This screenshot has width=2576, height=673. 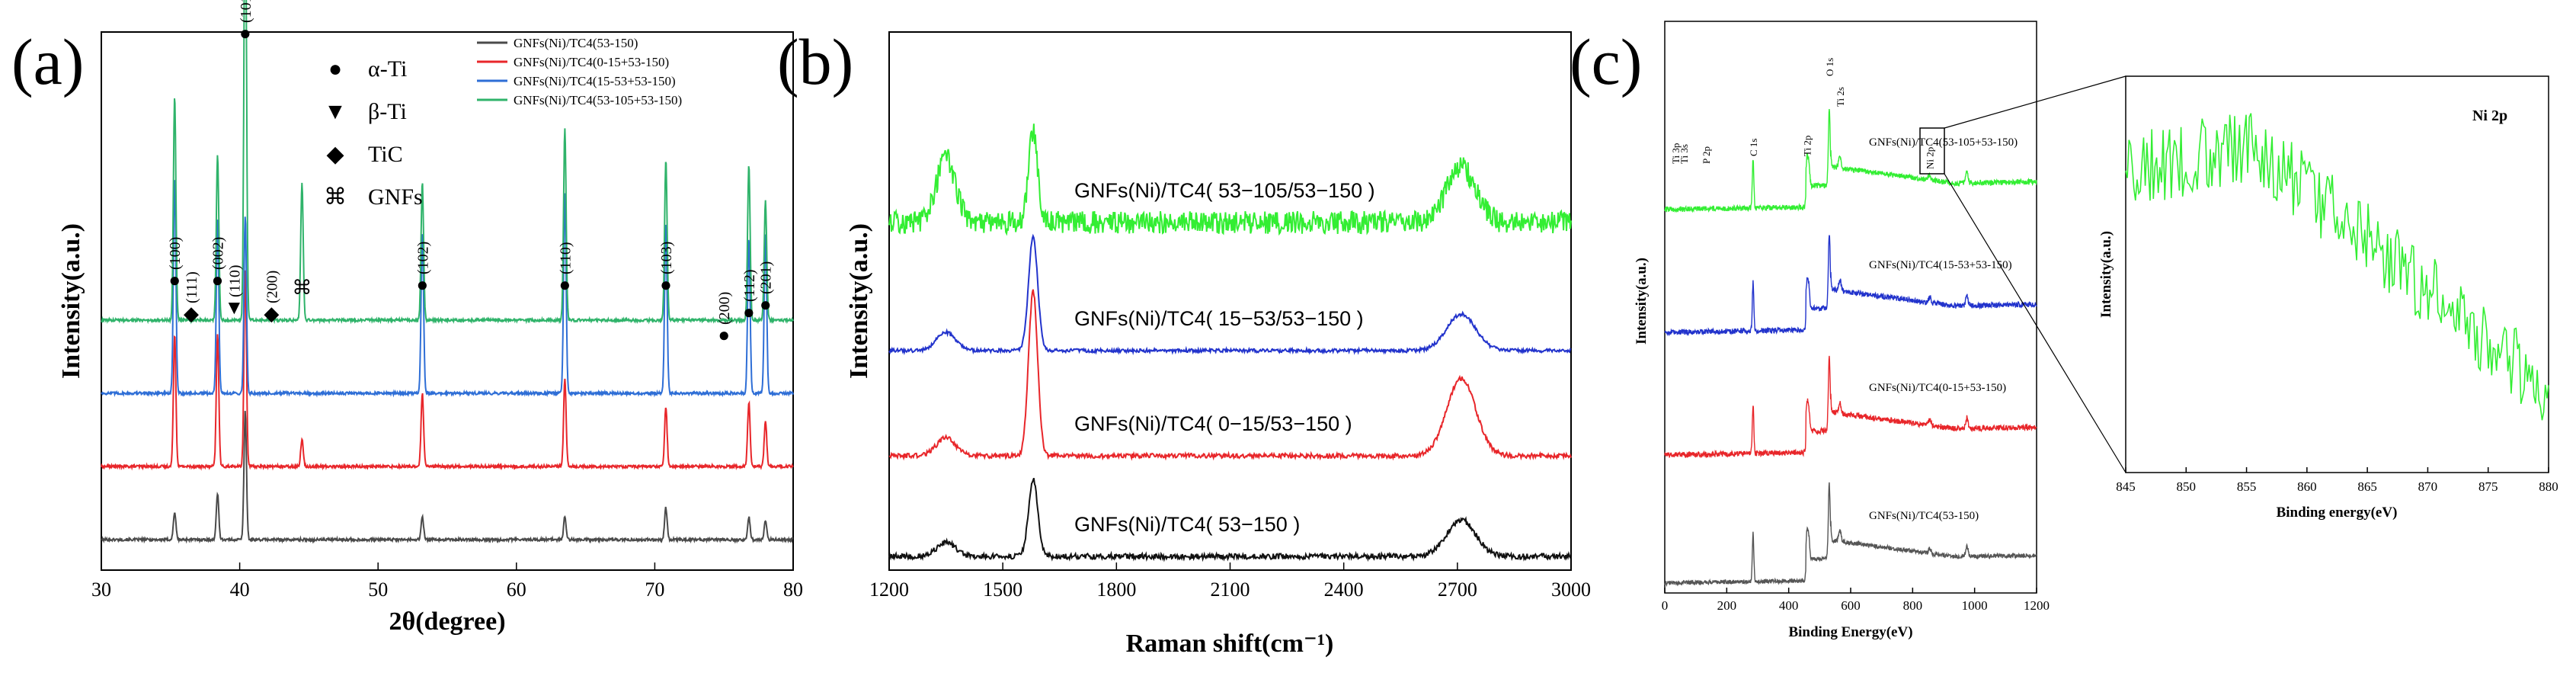 What do you see at coordinates (335, 69) in the screenshot?
I see `phase-legend-symbol-1: ●` at bounding box center [335, 69].